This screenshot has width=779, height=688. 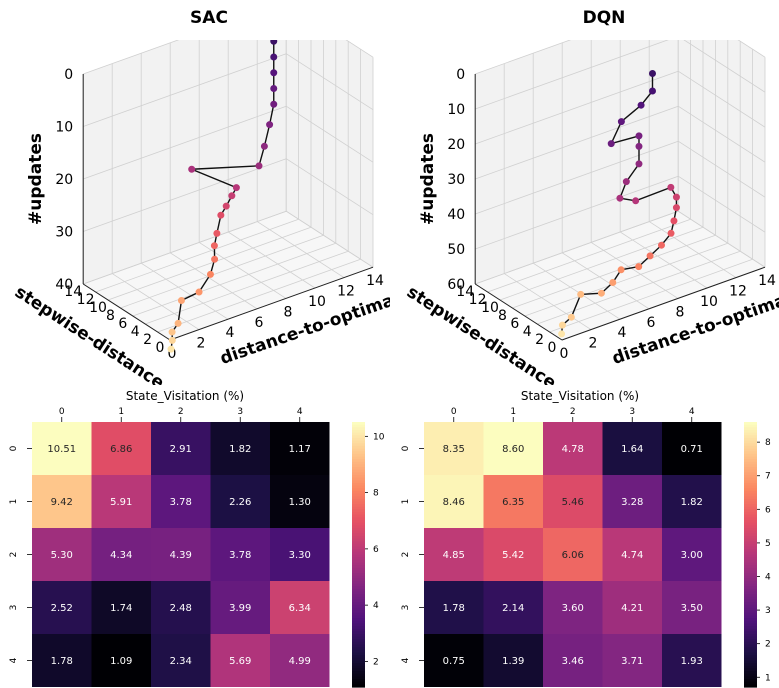 I want to click on dqn-heatmap-title: State_Visitation (%), so click(x=580, y=396).